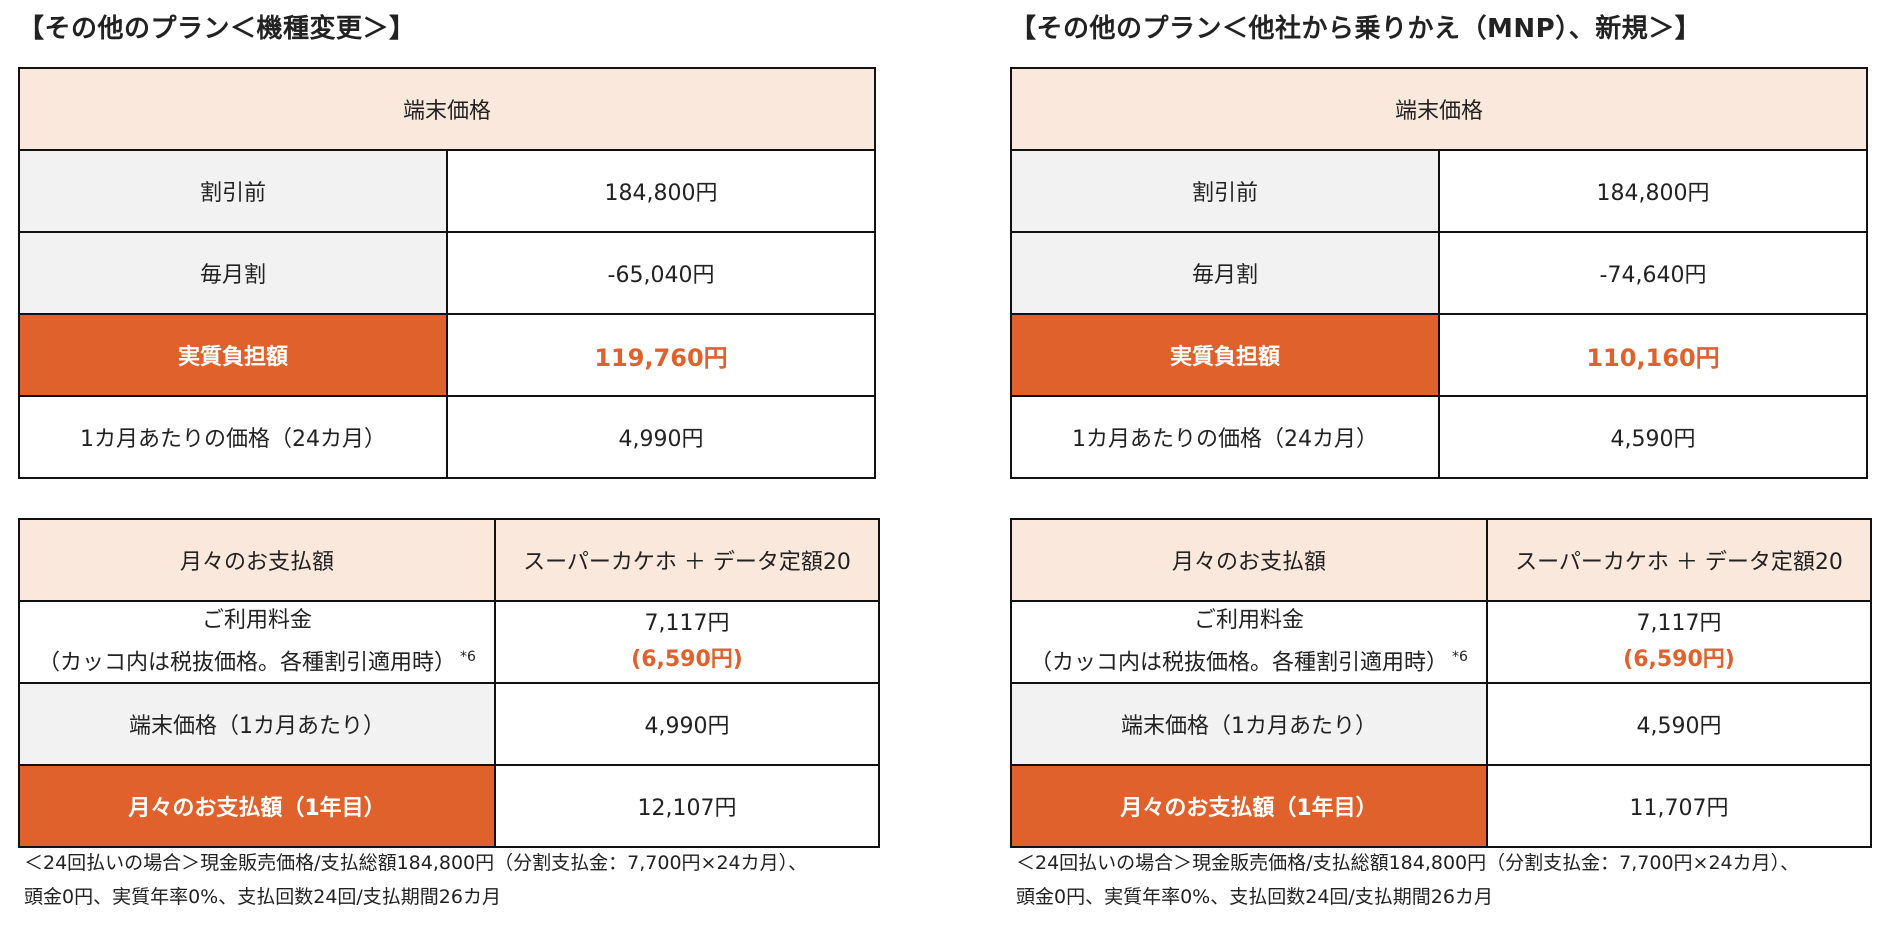 This screenshot has height=936, width=1888. Describe the element at coordinates (1679, 724) in the screenshot. I see `device-monthly-value: 4,590円` at that location.